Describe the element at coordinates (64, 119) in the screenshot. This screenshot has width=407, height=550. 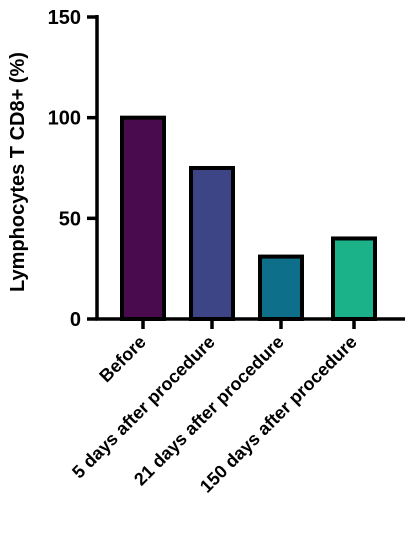
I see `y-tick-label-100: 100` at that location.